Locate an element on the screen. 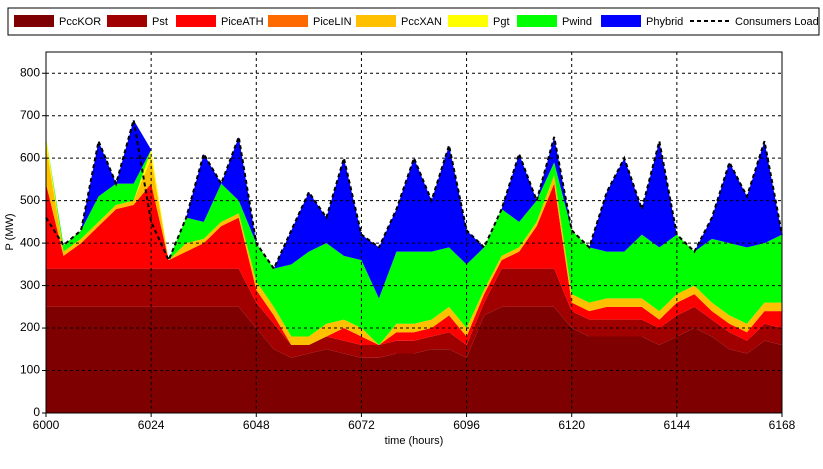  y-axis-label: P (MW) is located at coordinates (10, 231).